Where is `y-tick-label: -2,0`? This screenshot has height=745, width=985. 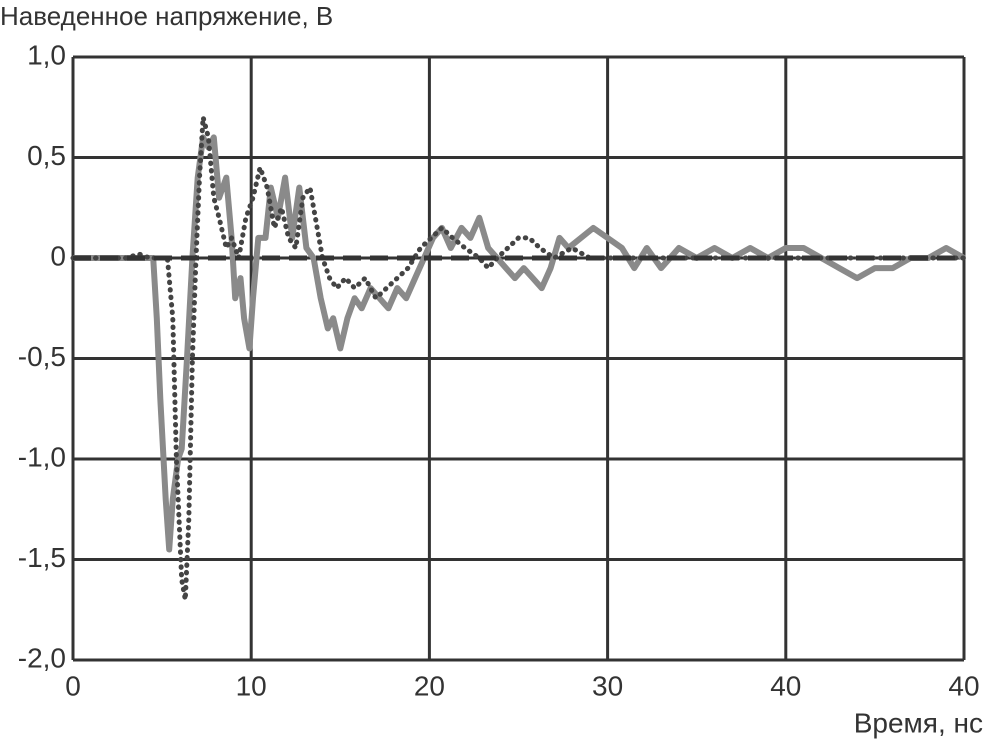
y-tick-label: -2,0 is located at coordinates (42, 657).